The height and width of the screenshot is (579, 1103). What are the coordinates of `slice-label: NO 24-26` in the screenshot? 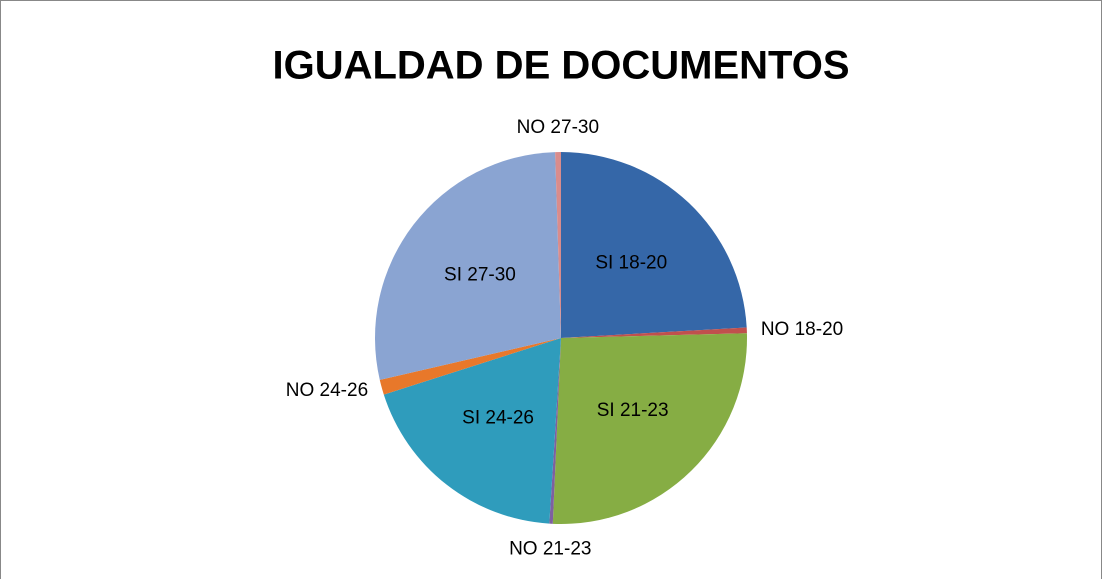 It's located at (327, 390).